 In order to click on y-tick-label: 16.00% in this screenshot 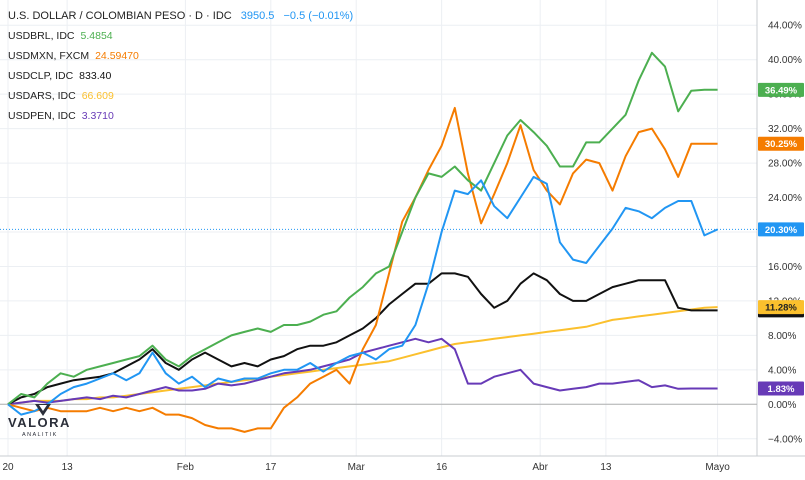, I will do `click(785, 267)`.